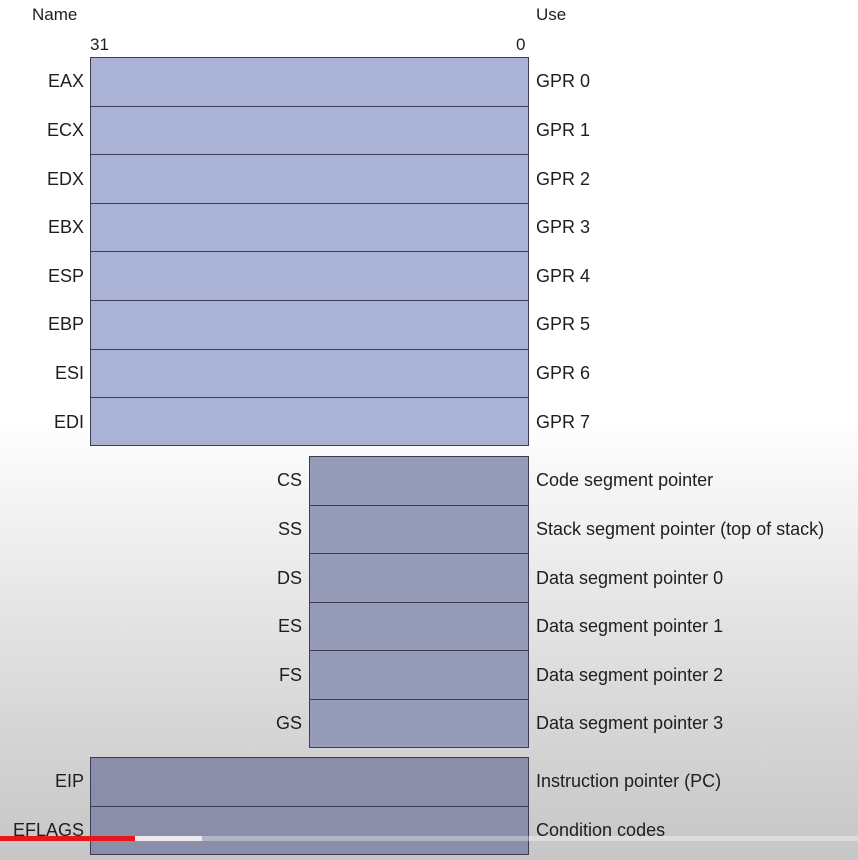  I want to click on register-cell-esp, so click(309, 276).